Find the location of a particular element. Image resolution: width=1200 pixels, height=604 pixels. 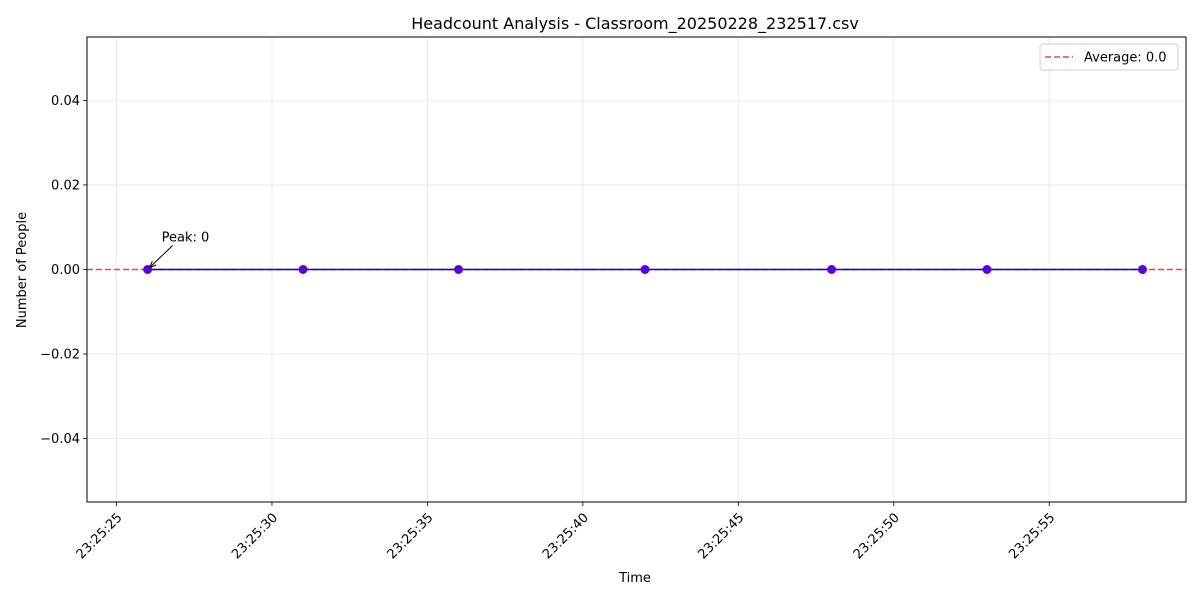

x-tick-label: 23:25:40 is located at coordinates (566, 536).